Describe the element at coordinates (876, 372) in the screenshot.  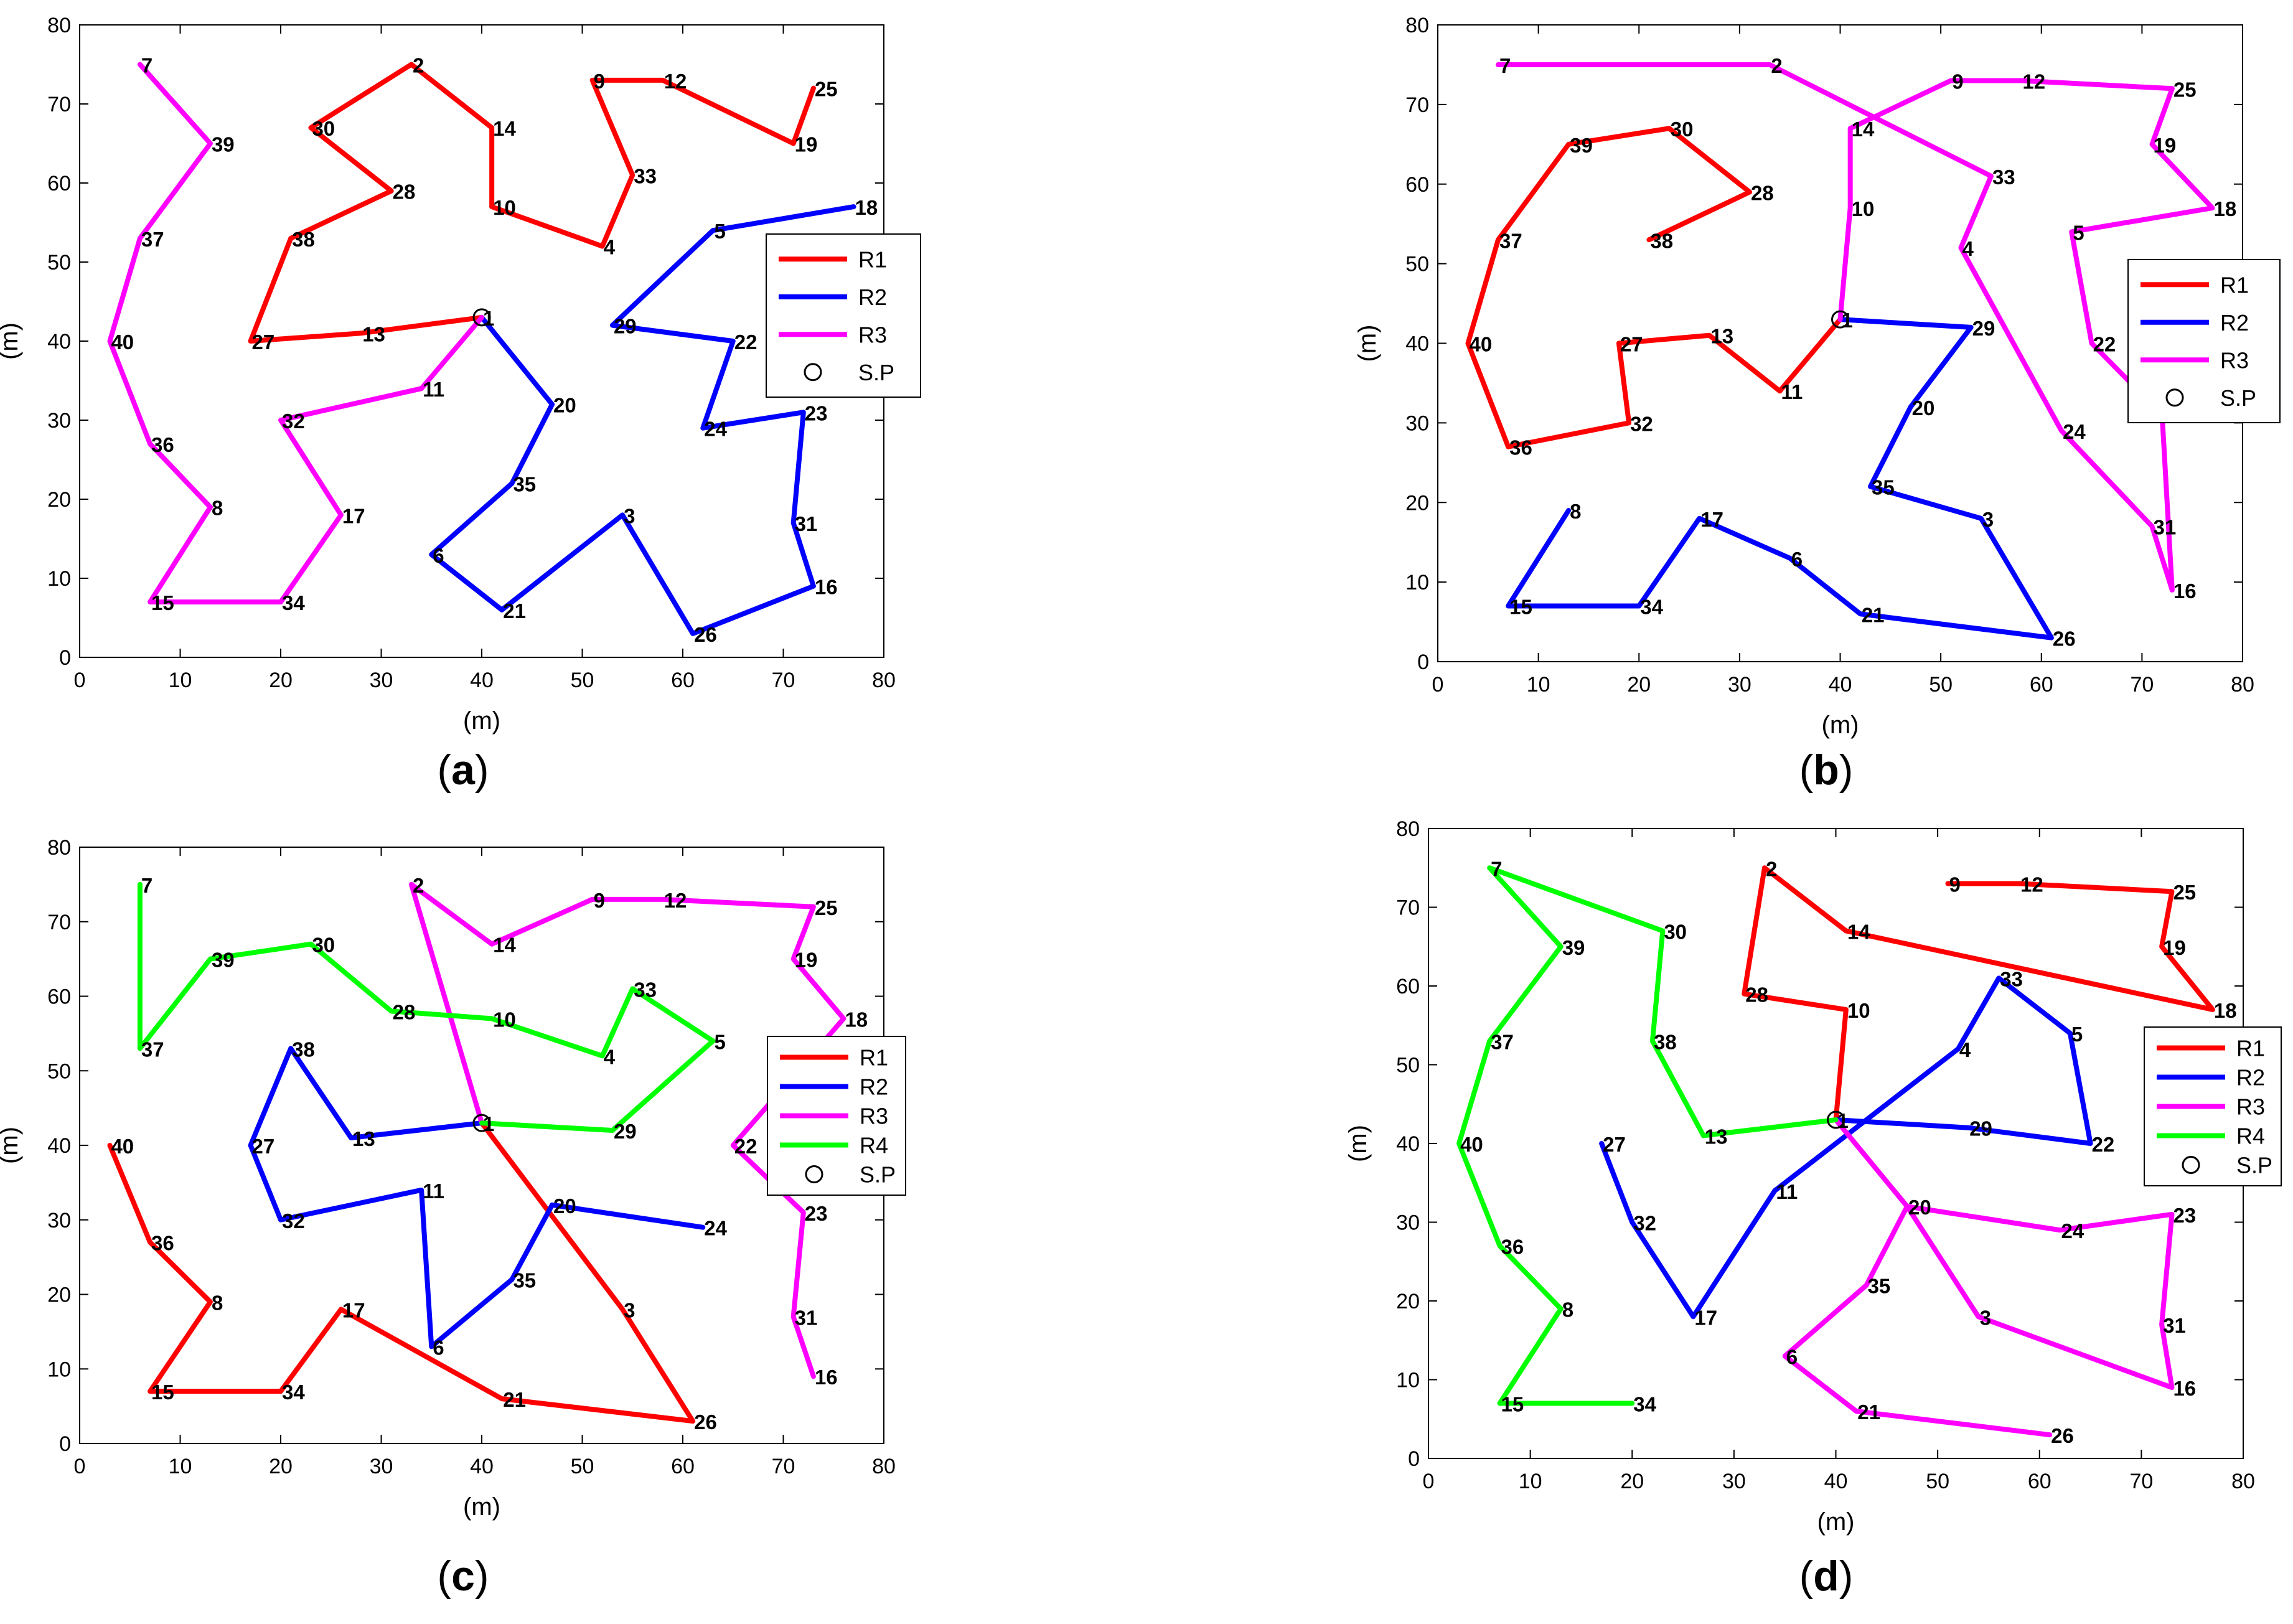
I see `legend-label: S.P` at that location.